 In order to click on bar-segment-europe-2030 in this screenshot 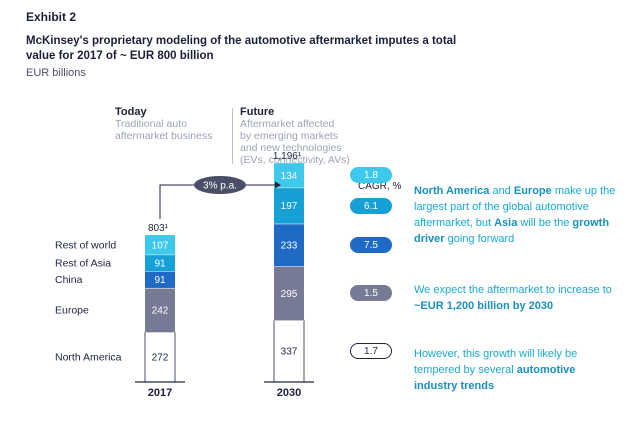, I will do `click(289, 293)`.